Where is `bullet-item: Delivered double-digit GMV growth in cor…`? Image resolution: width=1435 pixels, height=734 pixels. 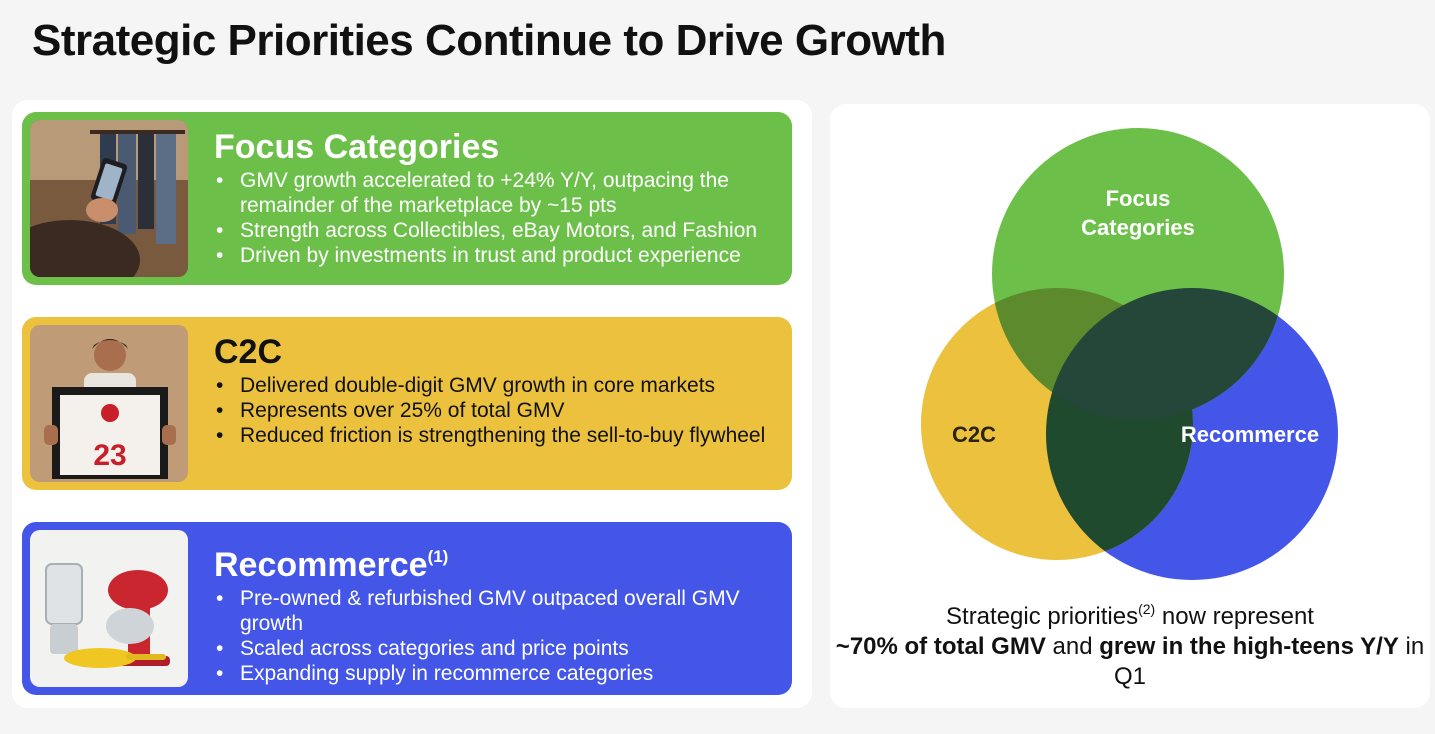
bullet-item: Delivered double-digit GMV growth in cor… is located at coordinates (498, 385).